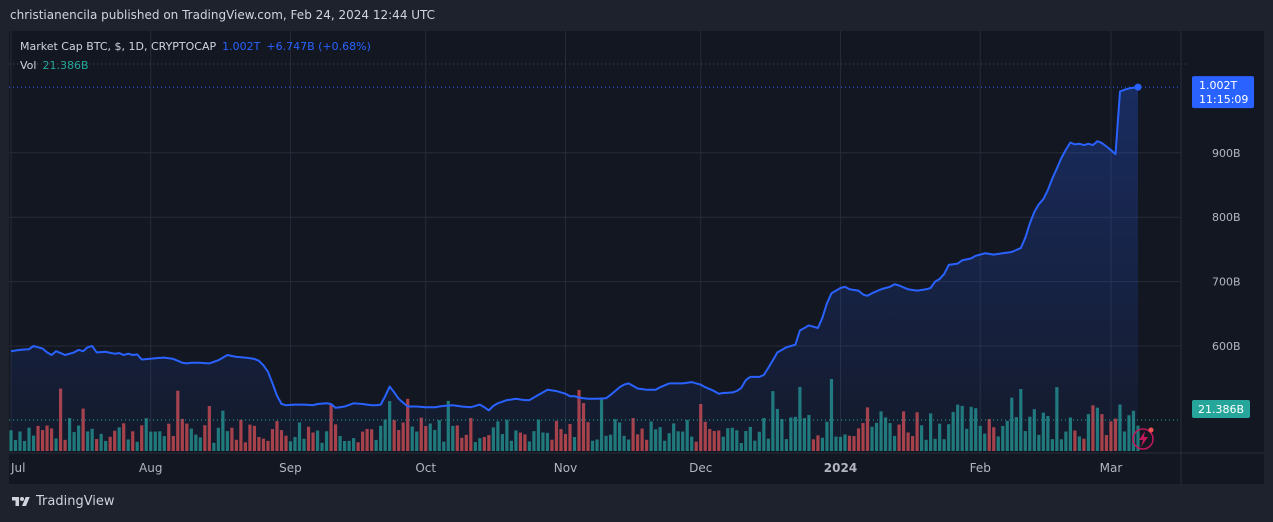 Image resolution: width=1273 pixels, height=522 pixels. What do you see at coordinates (1226, 282) in the screenshot?
I see `y-tick-label: 700B` at bounding box center [1226, 282].